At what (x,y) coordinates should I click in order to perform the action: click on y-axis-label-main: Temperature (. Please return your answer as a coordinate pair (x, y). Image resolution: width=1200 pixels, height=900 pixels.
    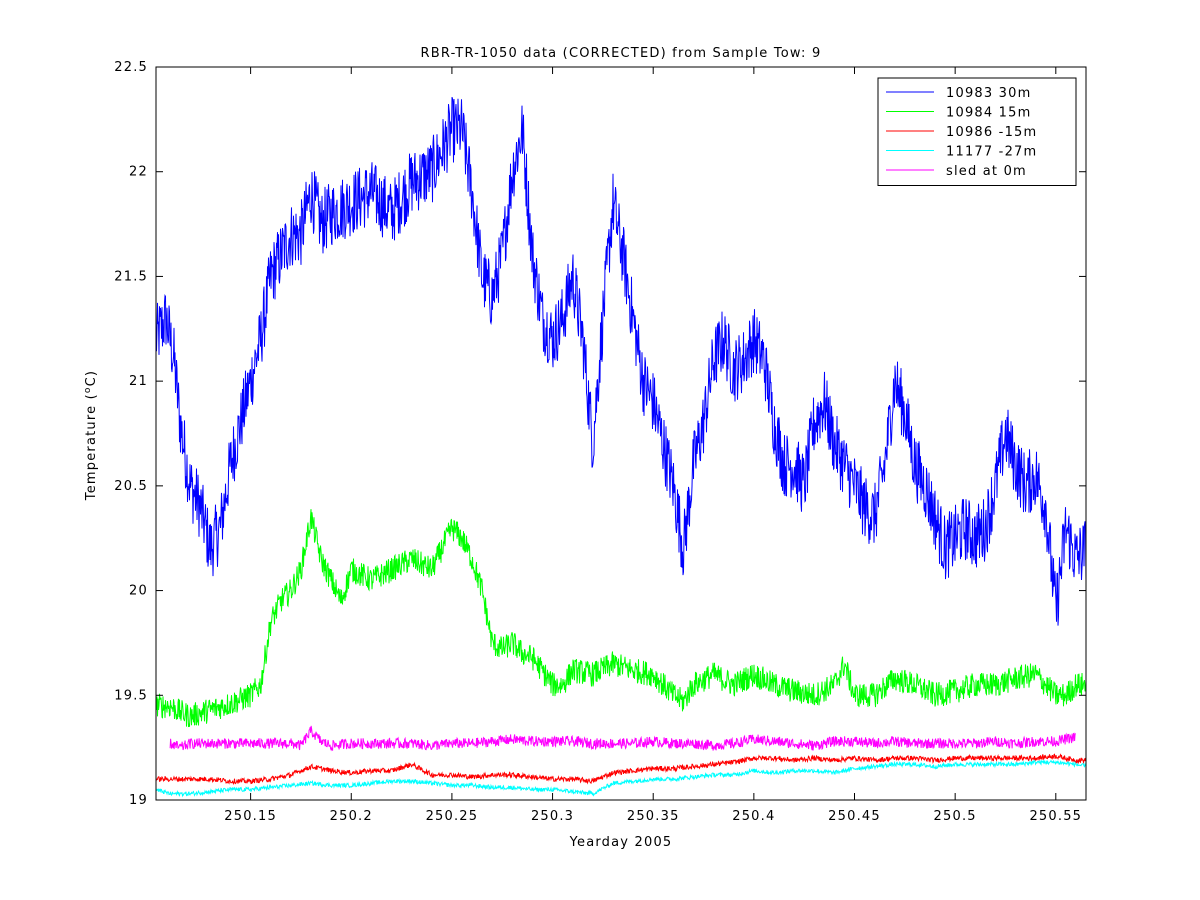
    Looking at the image, I should click on (91, 447).